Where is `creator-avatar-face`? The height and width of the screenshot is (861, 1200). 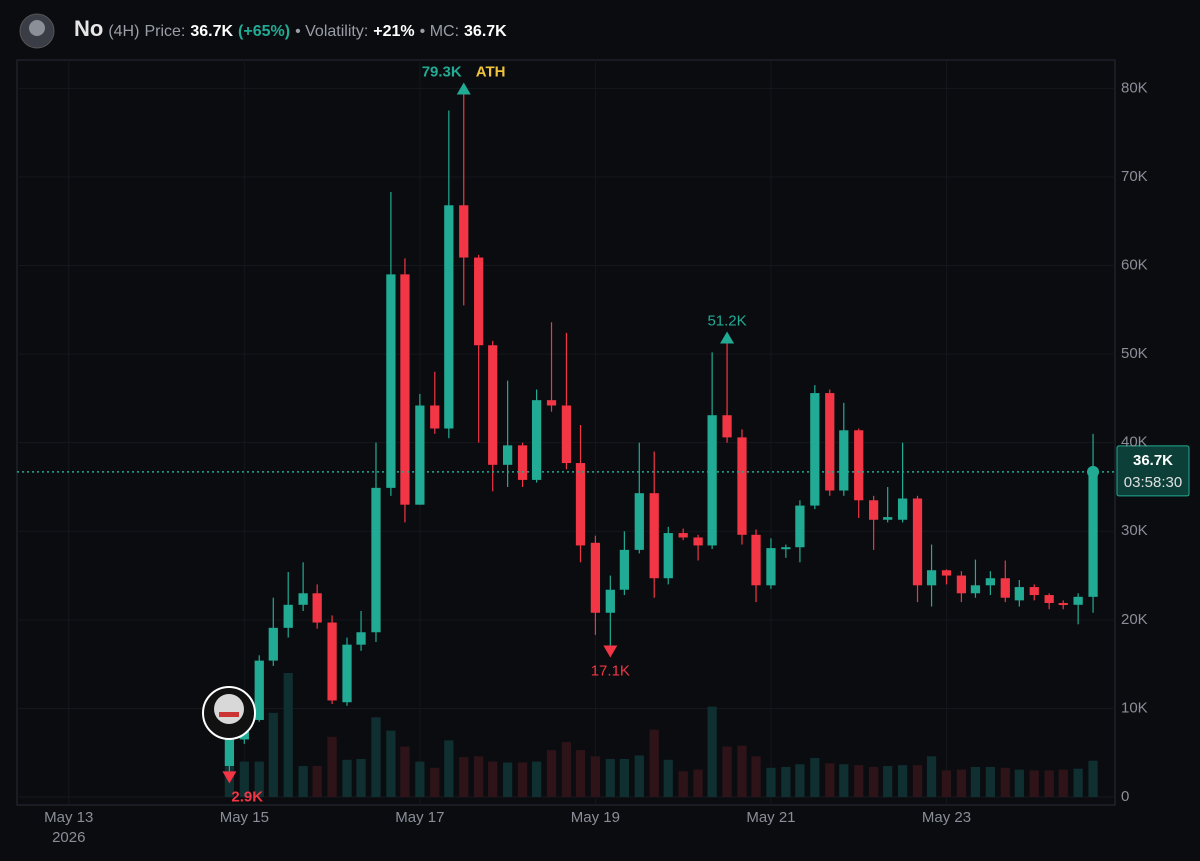
creator-avatar-face is located at coordinates (229, 709).